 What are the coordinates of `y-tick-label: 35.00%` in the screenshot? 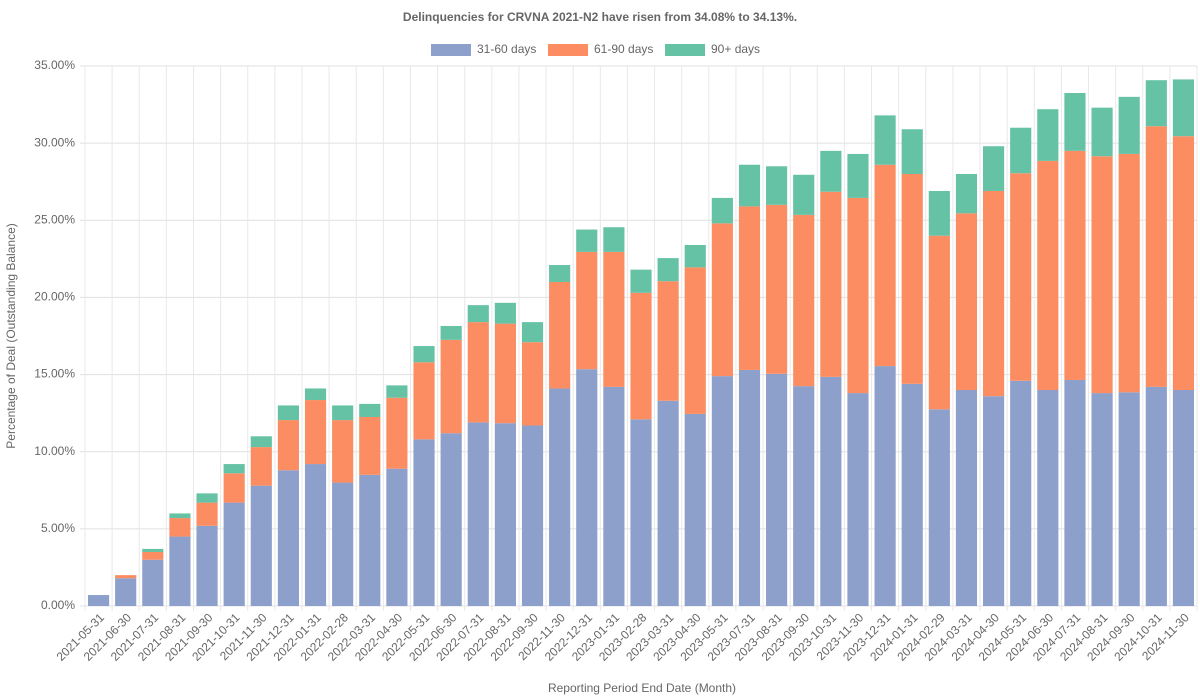 It's located at (54, 65).